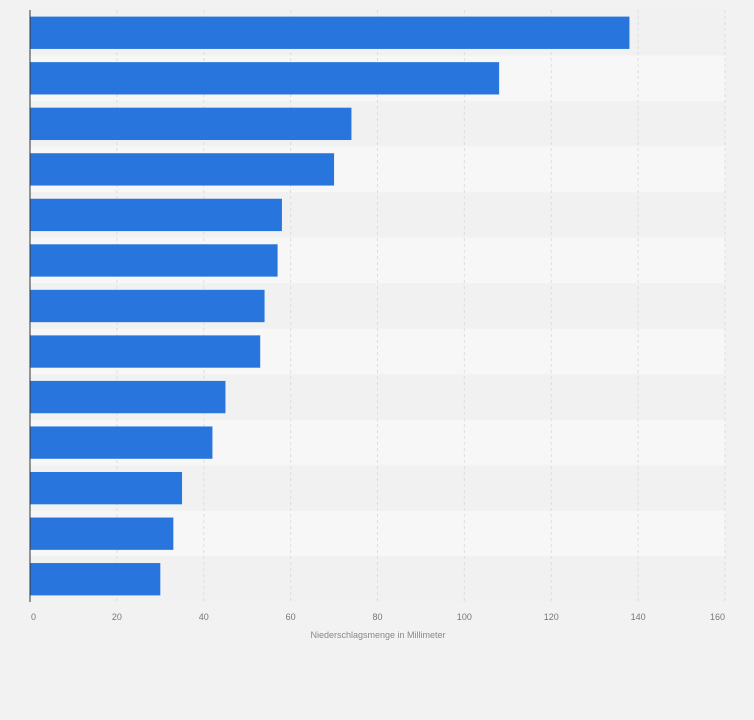 This screenshot has width=754, height=720. What do you see at coordinates (117, 617) in the screenshot?
I see `x-tick-label: 20` at bounding box center [117, 617].